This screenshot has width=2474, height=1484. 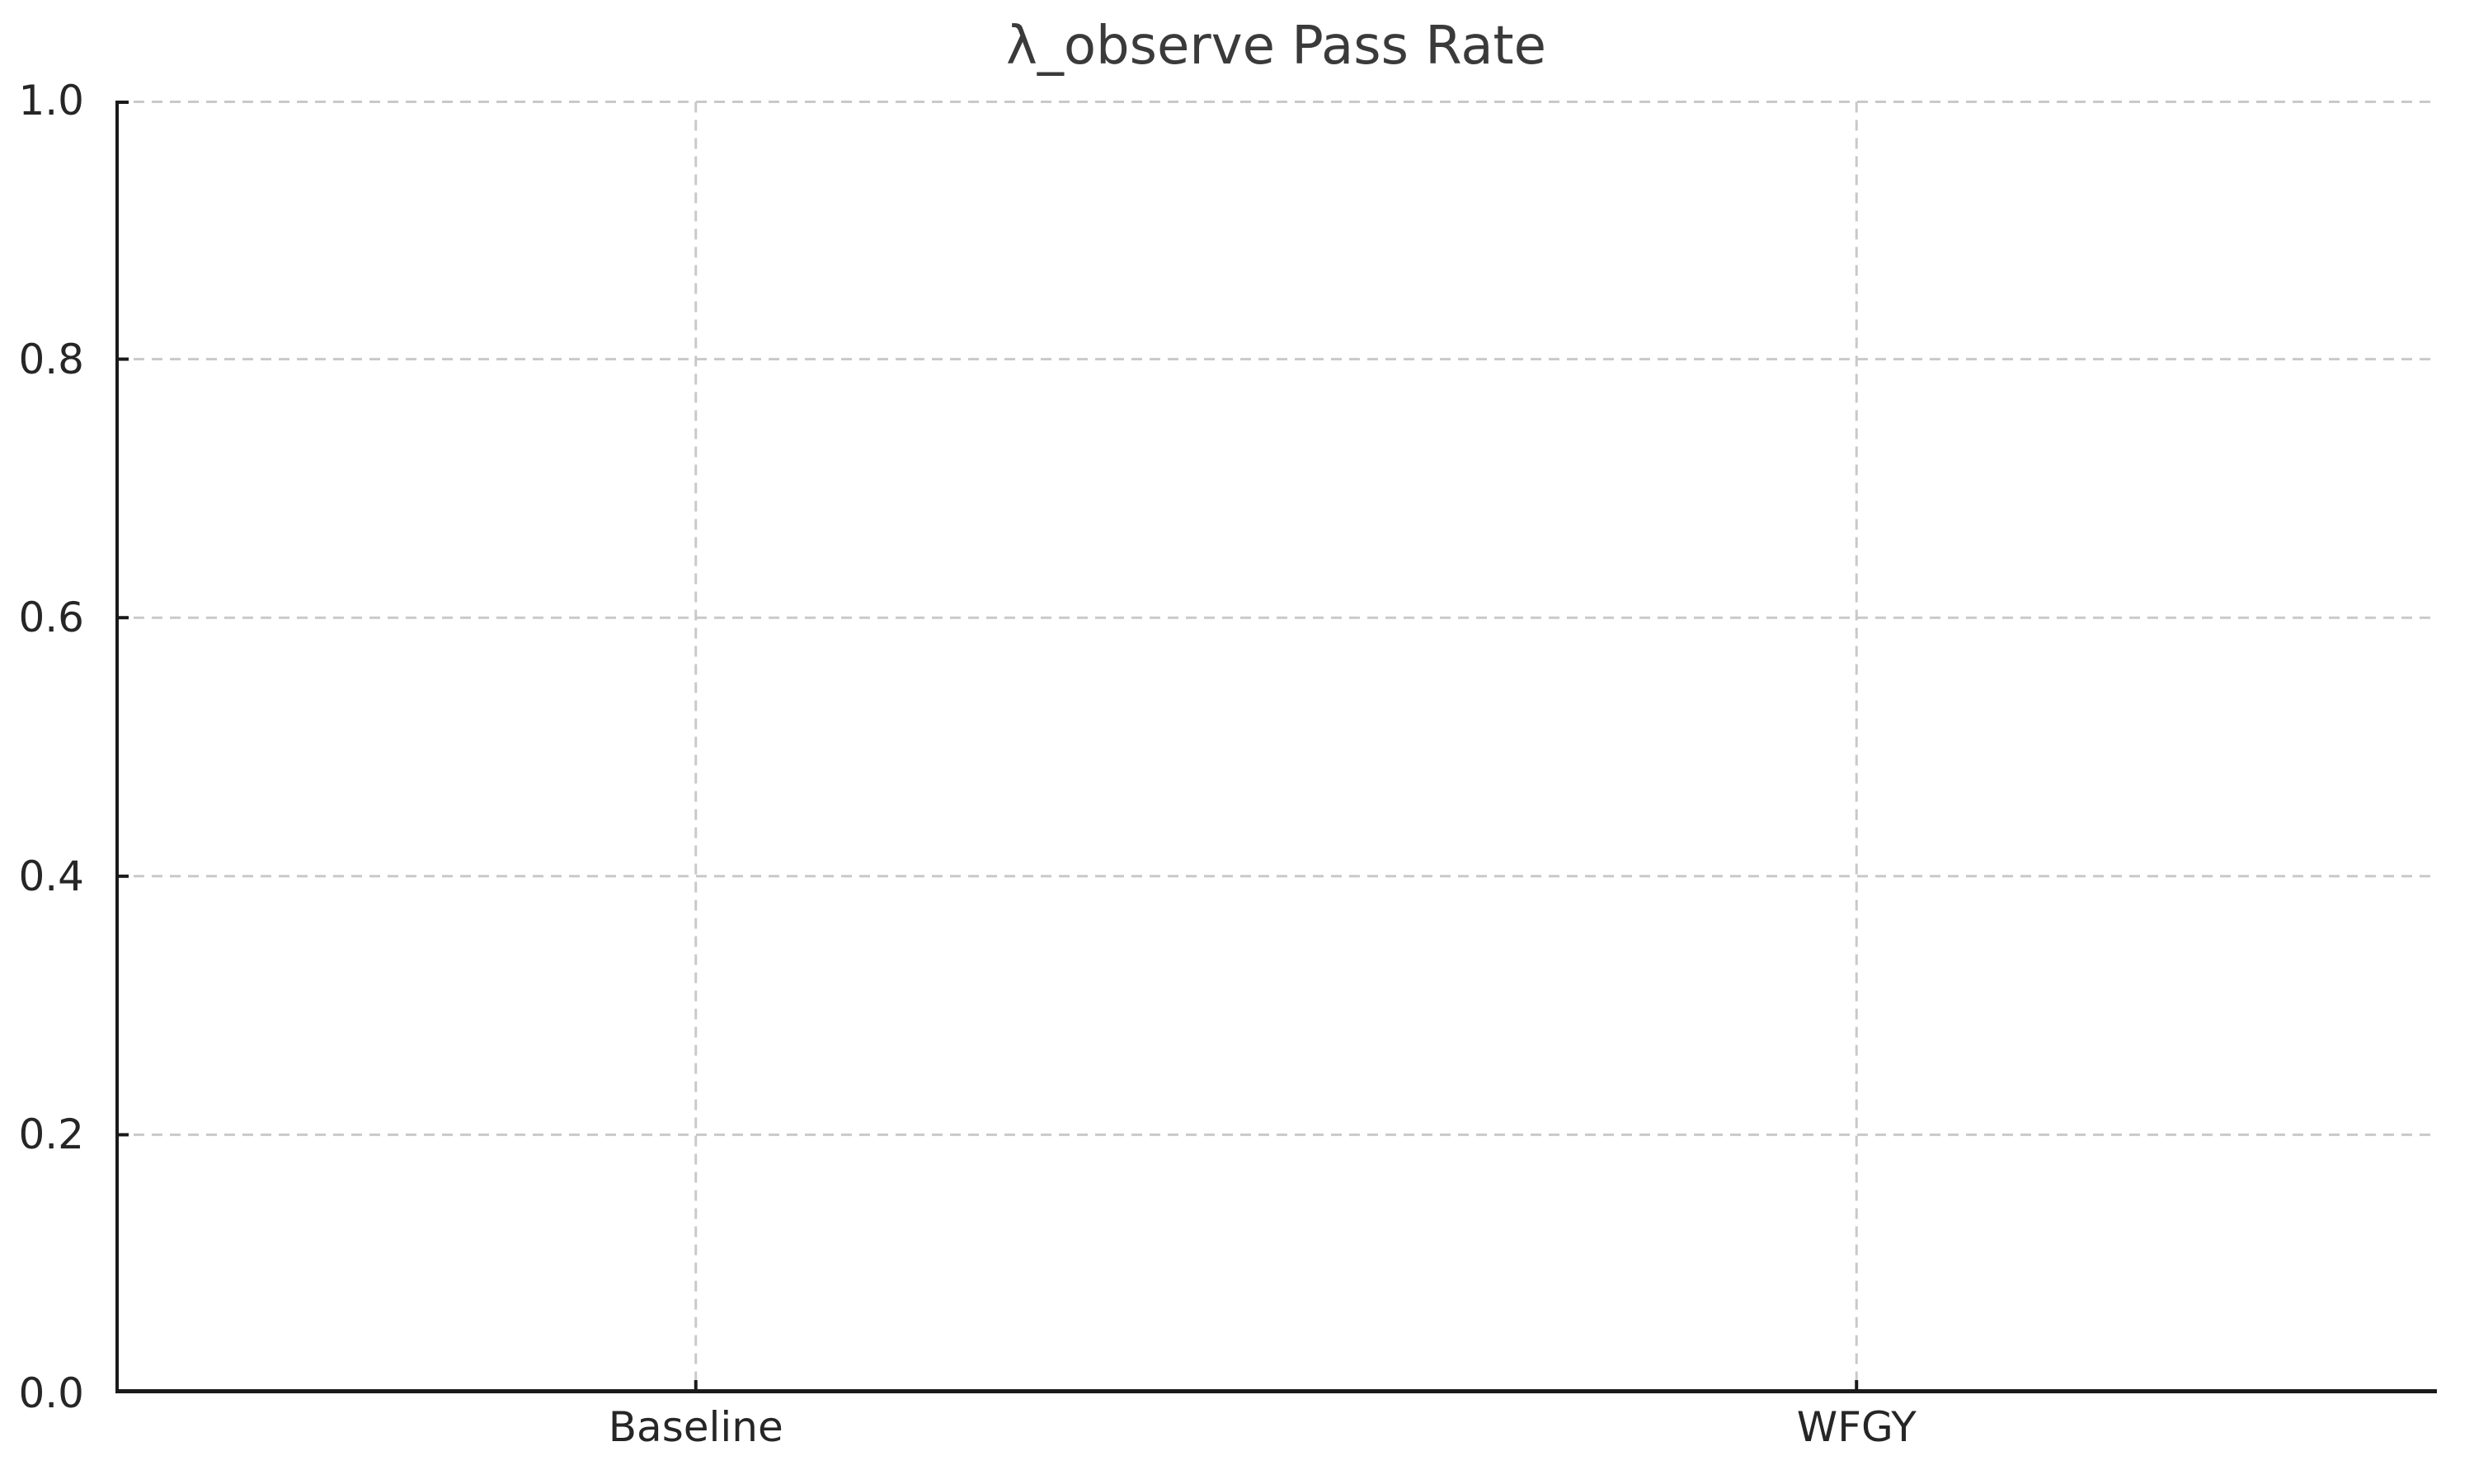 I want to click on y-tick-label: 0.0, so click(x=51, y=1393).